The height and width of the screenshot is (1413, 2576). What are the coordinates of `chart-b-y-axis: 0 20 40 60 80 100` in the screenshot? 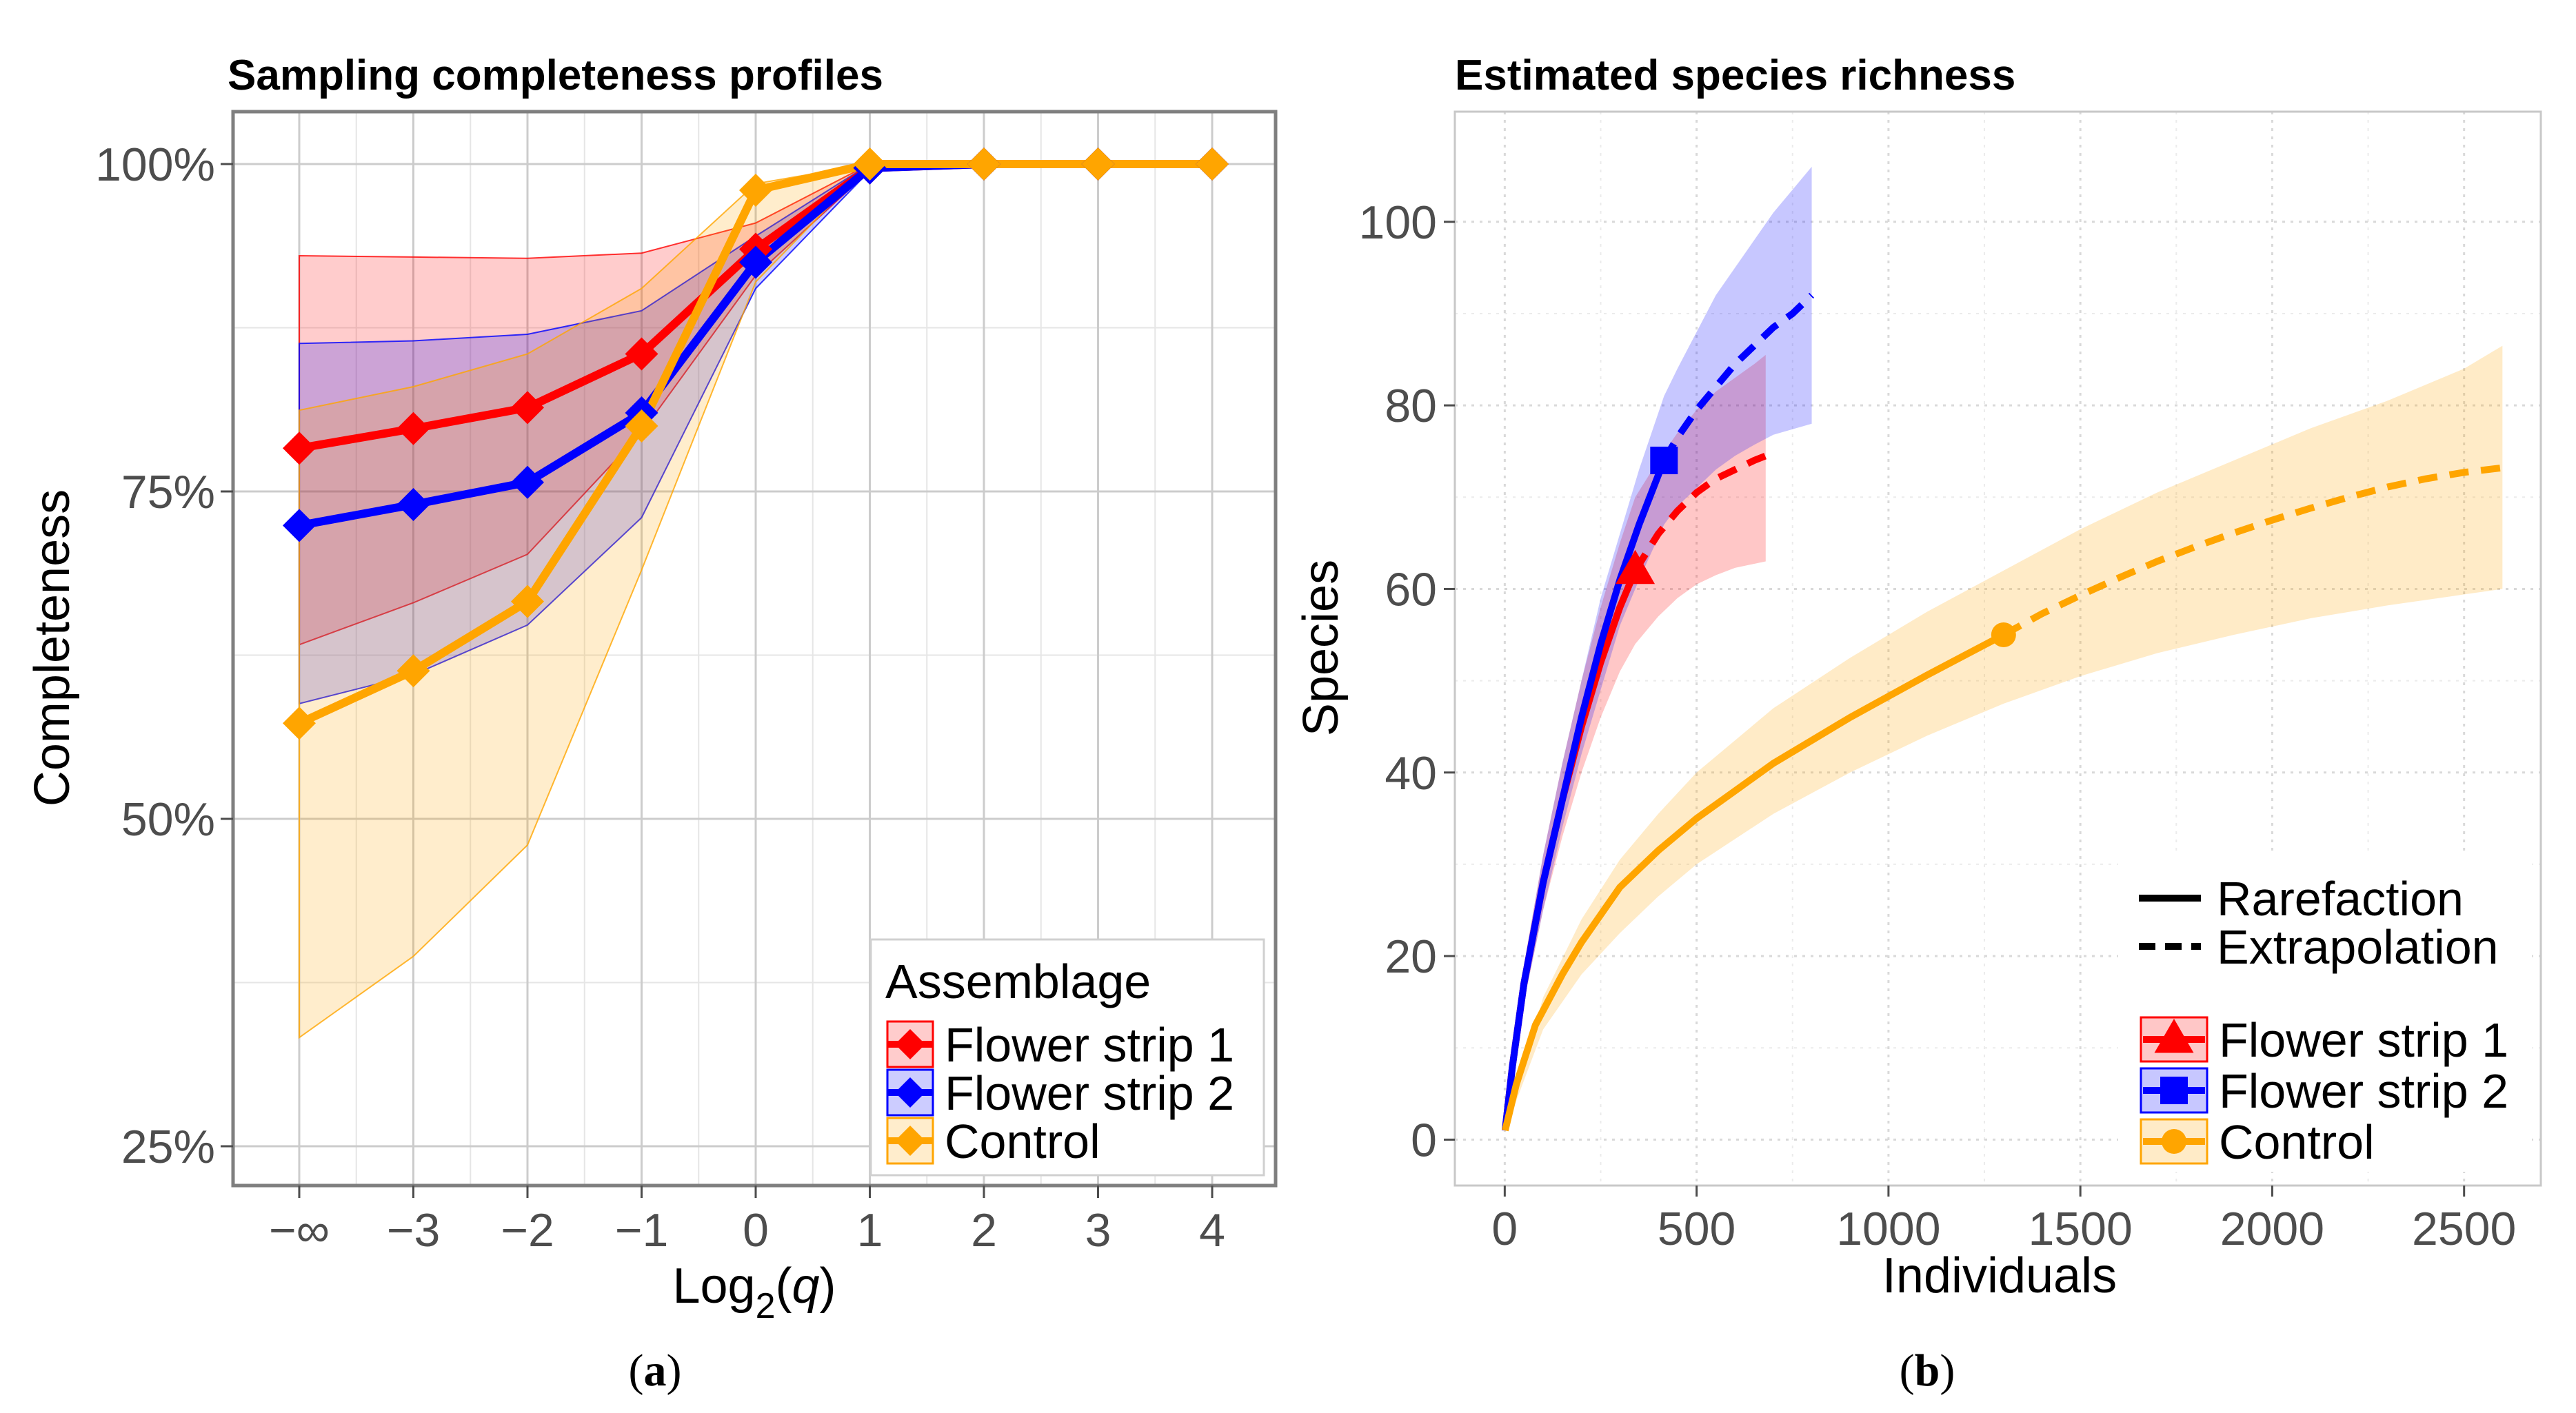 It's located at (1407, 681).